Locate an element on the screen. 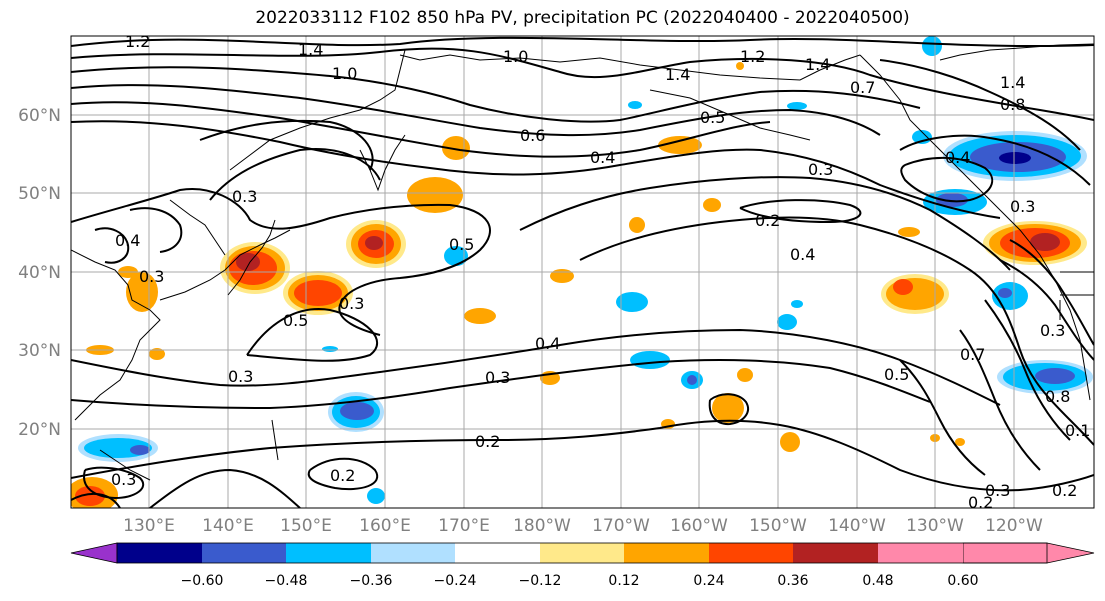 Image resolution: width=1105 pixels, height=601 pixels. positive-anomaly-japan is located at coordinates (286, 278).